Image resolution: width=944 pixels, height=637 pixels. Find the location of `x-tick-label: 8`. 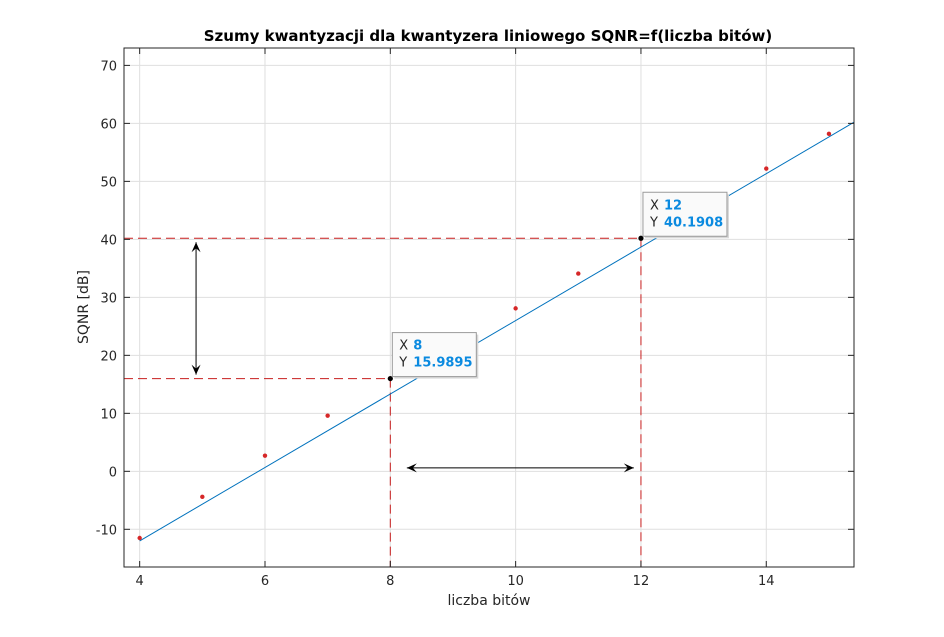

x-tick-label: 8 is located at coordinates (390, 581).